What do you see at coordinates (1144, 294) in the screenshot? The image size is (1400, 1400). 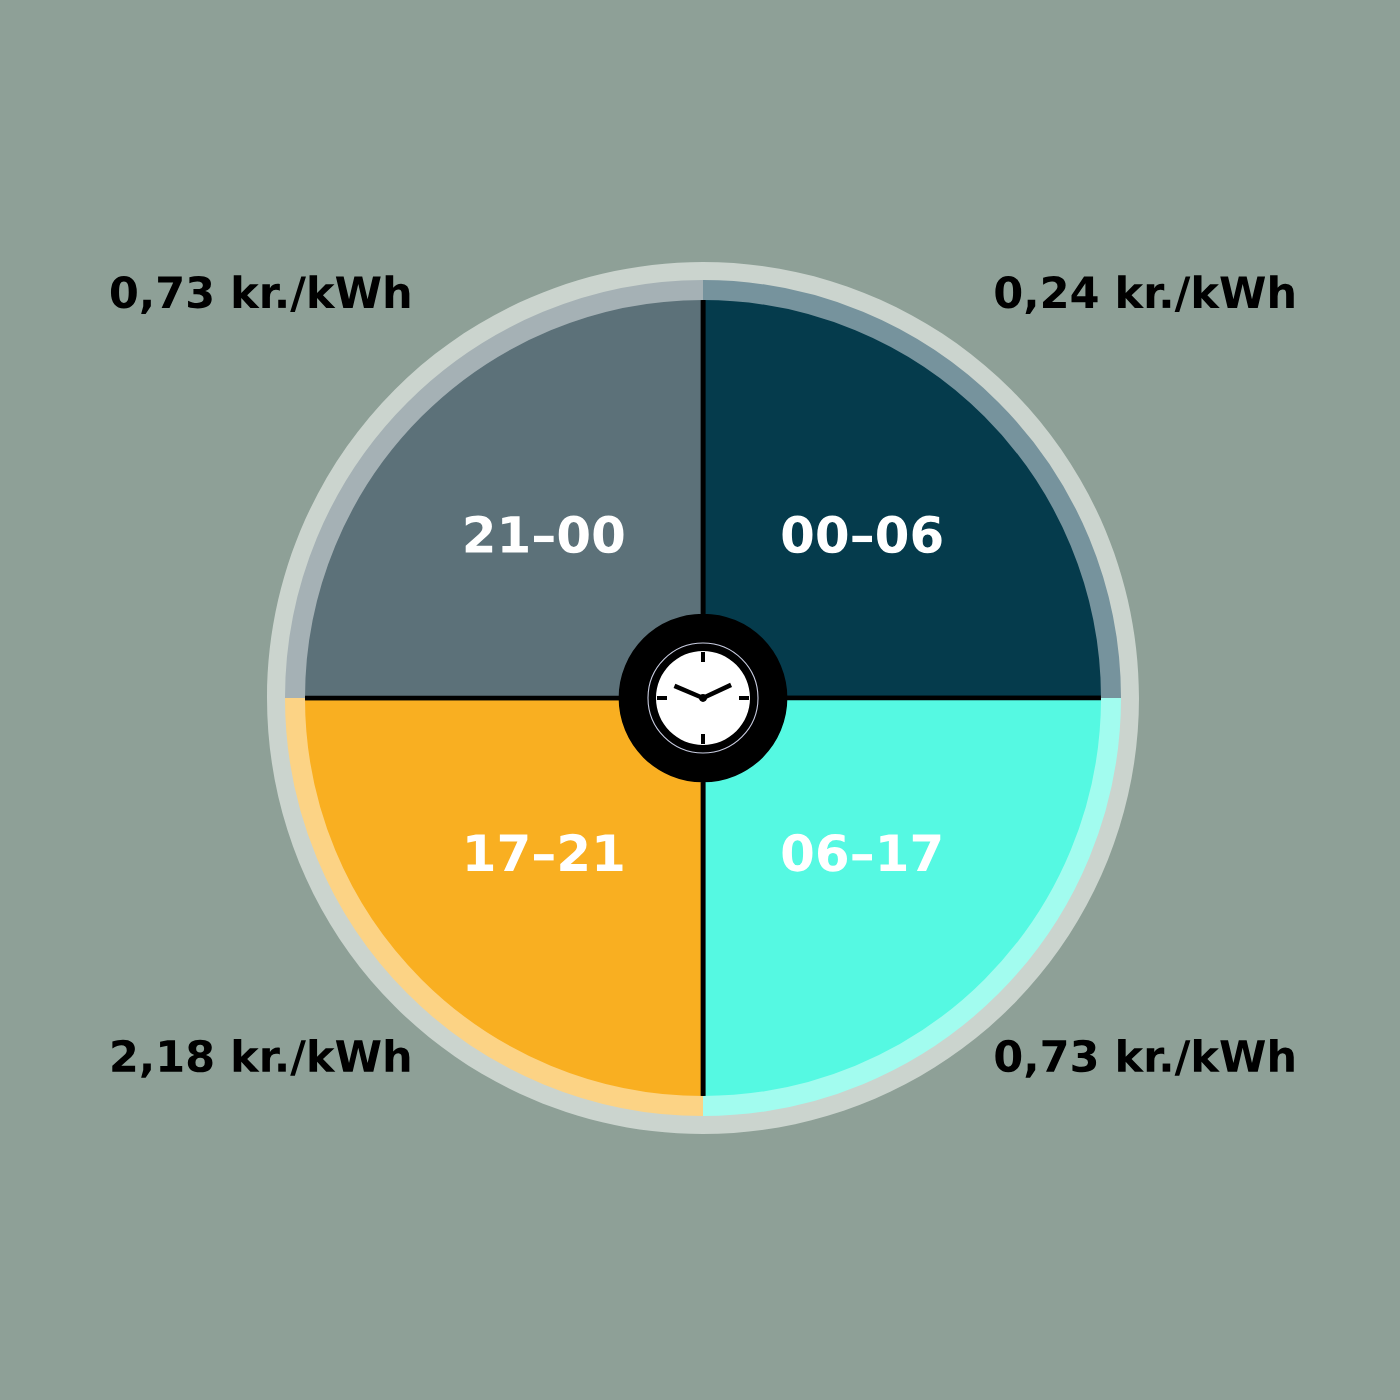 I see `text: 0,24 kr./kWh` at bounding box center [1144, 294].